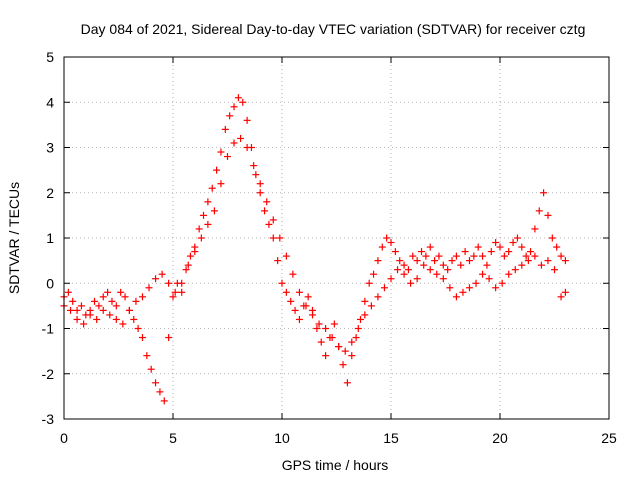 This screenshot has width=640, height=480. Describe the element at coordinates (50, 238) in the screenshot. I see `y-tick-label: 1` at that location.